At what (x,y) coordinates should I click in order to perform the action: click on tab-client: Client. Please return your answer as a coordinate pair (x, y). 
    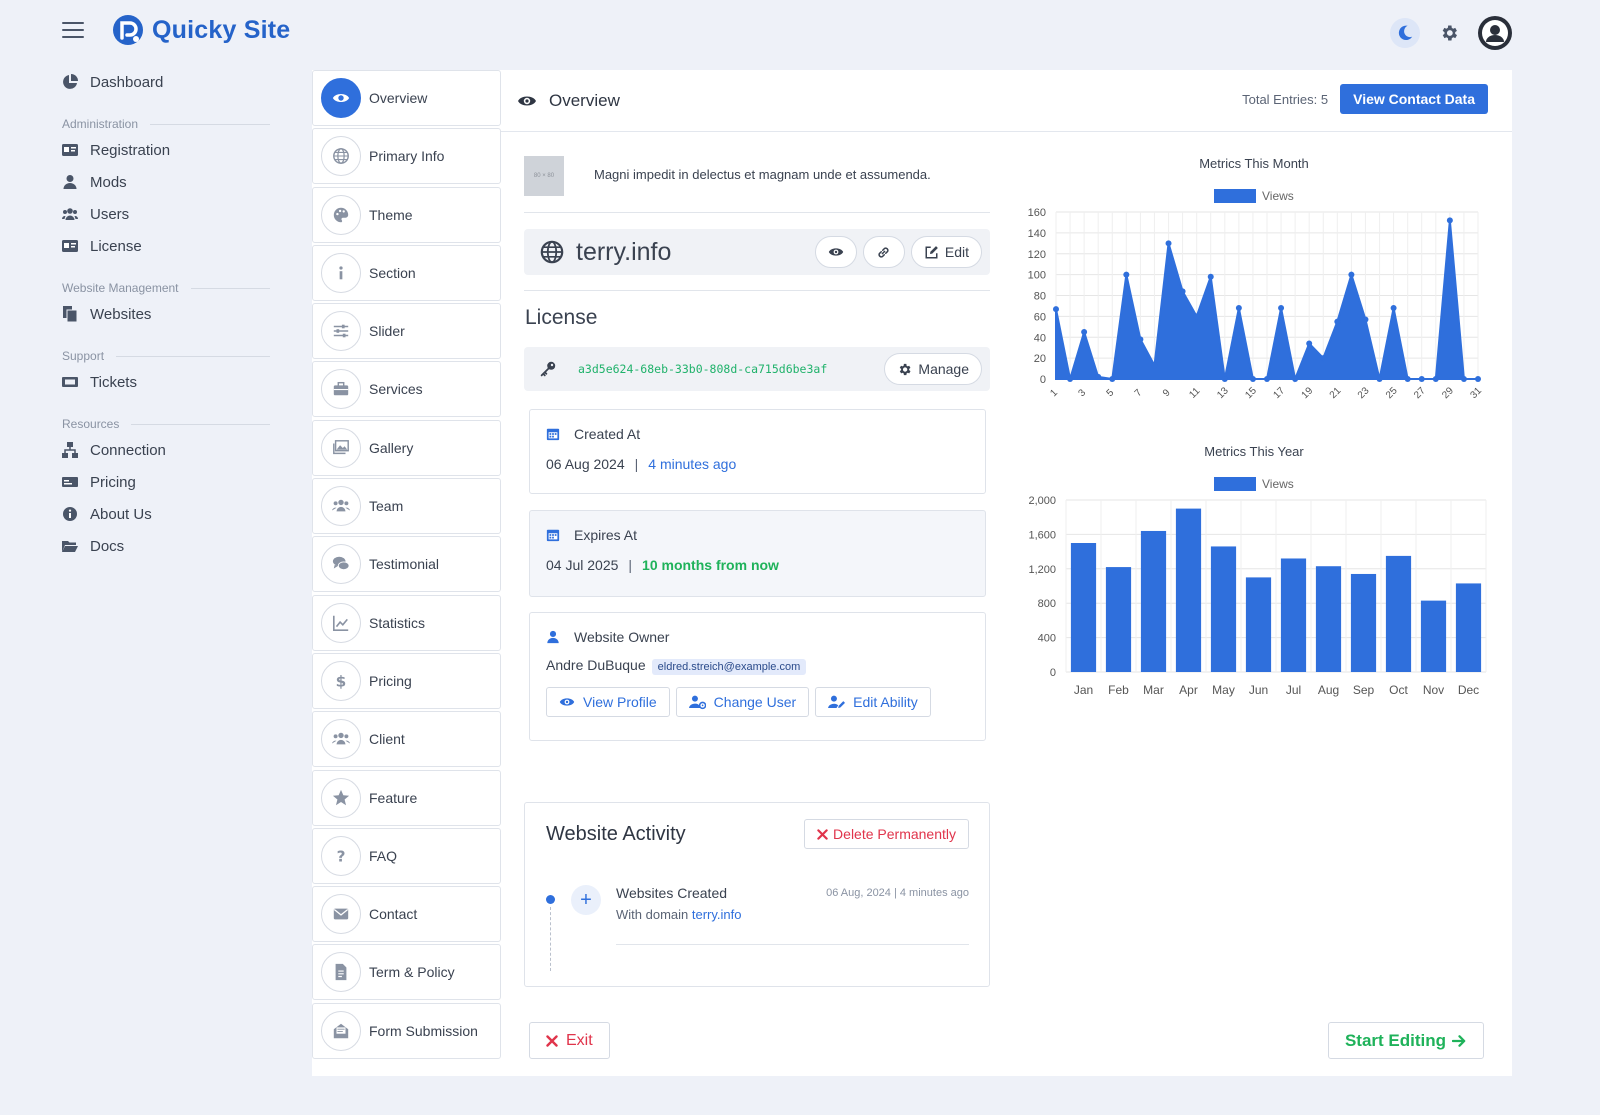
    Looking at the image, I should click on (406, 739).